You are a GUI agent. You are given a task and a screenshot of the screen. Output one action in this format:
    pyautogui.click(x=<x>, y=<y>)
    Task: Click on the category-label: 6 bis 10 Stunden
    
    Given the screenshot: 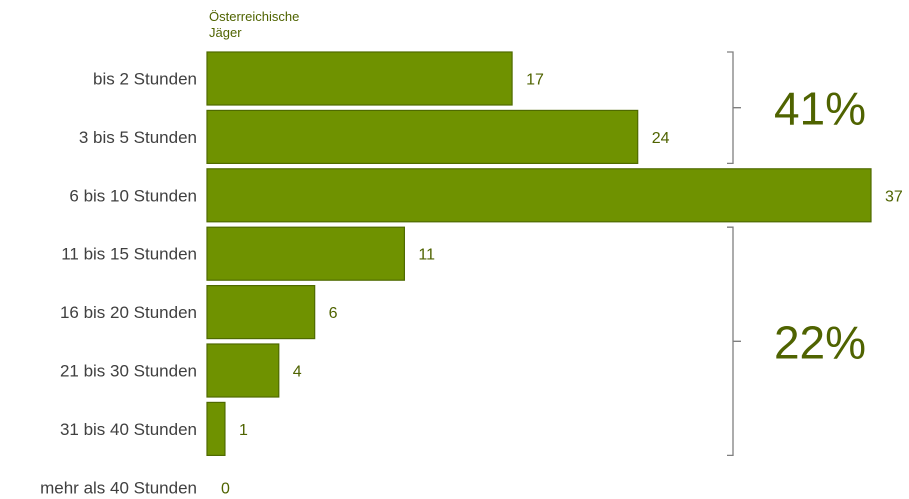 What is the action you would take?
    pyautogui.click(x=133, y=195)
    